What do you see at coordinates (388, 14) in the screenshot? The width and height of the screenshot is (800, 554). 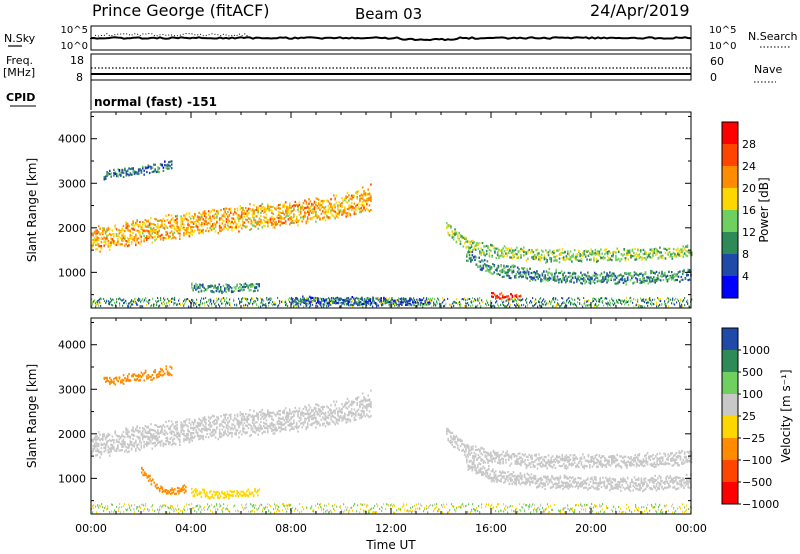 I see `beam-title: Beam 03` at bounding box center [388, 14].